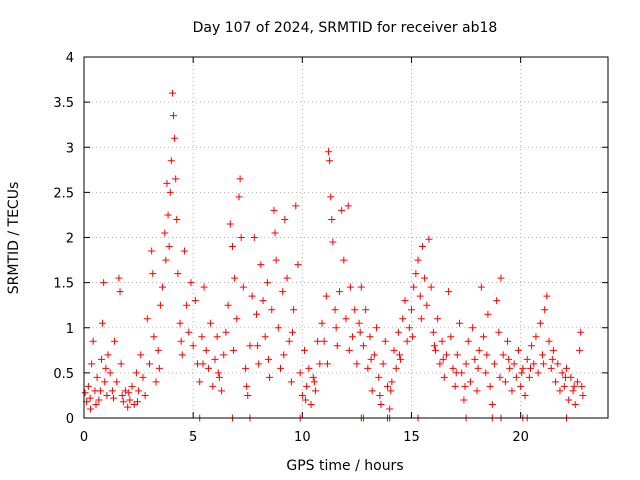  What do you see at coordinates (70, 239) in the screenshot?
I see `y-tick-label: 2` at bounding box center [70, 239].